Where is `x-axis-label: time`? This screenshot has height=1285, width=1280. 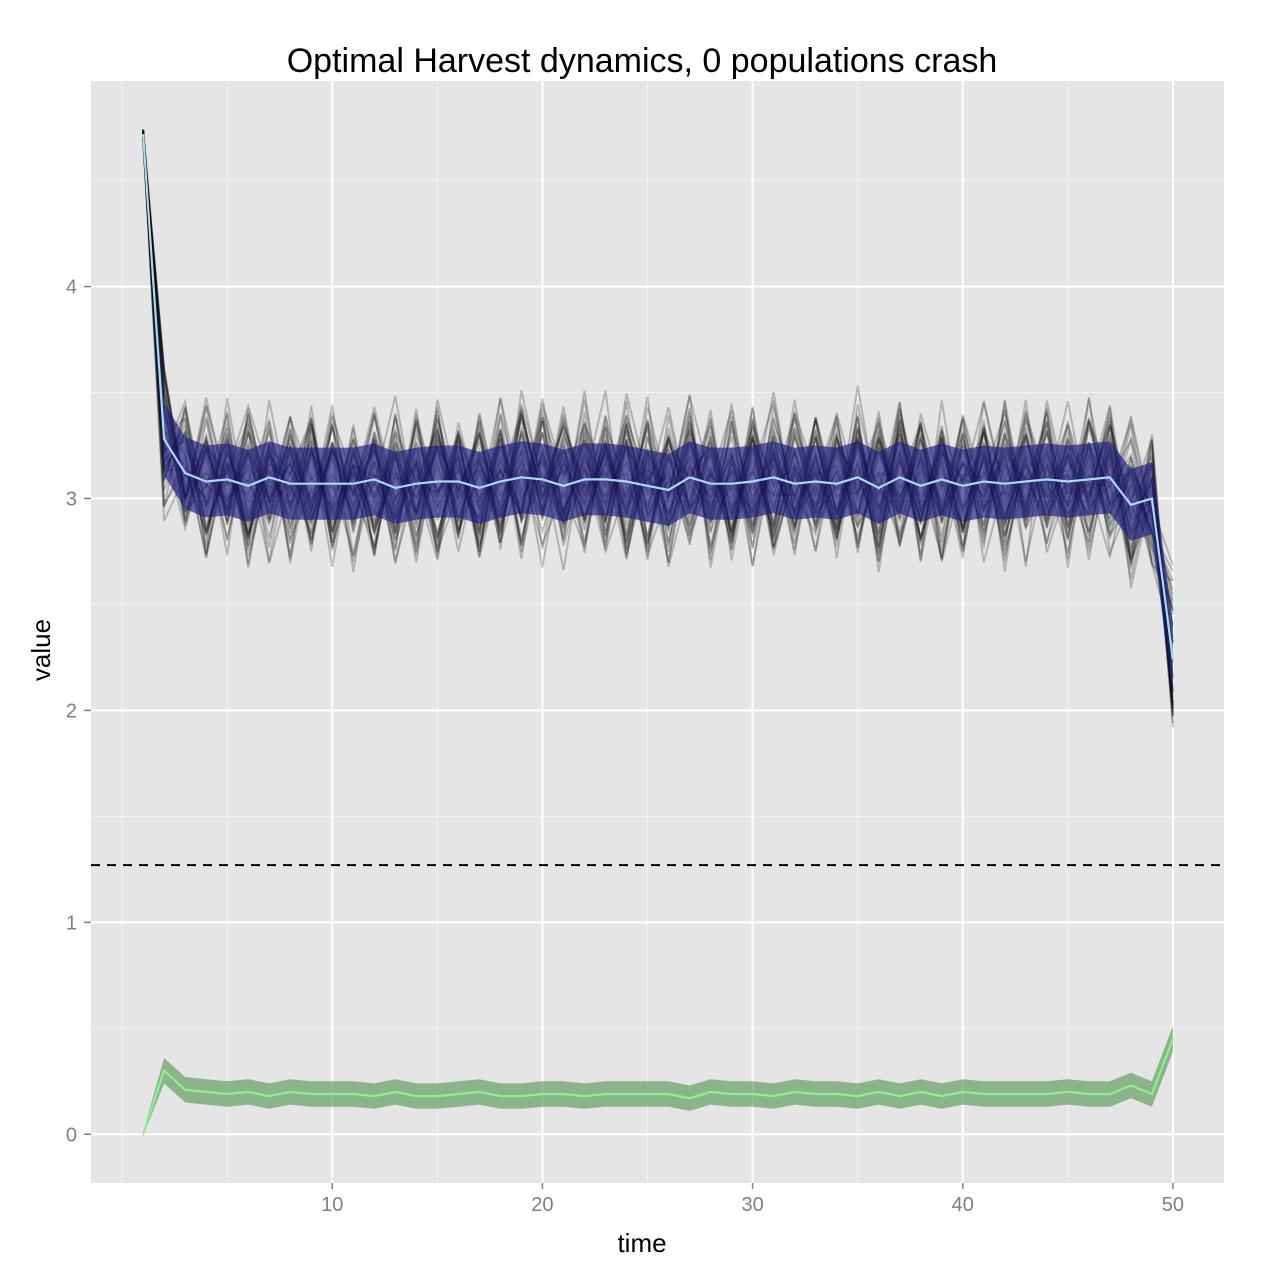 x-axis-label: time is located at coordinates (641, 1243).